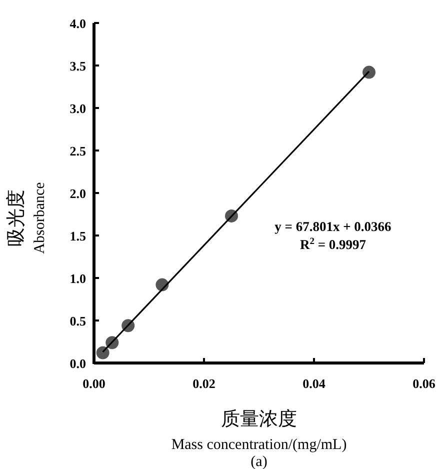  Describe the element at coordinates (204, 383) in the screenshot. I see `x-tick-label: 0.02` at that location.